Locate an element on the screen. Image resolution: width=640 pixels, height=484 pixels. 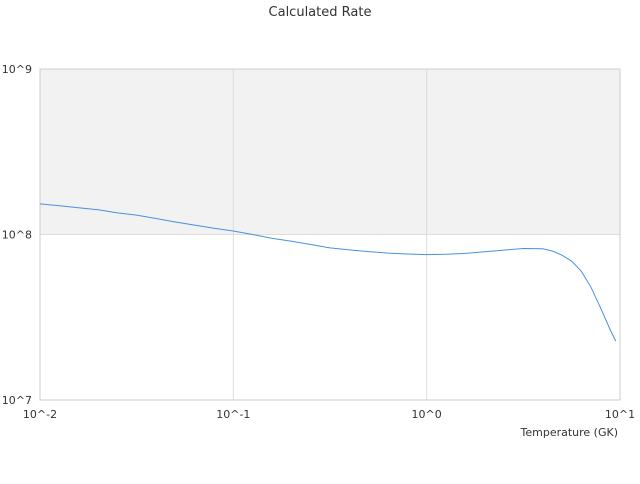
x-tick-label-0: 10^-2 is located at coordinates (40, 414).